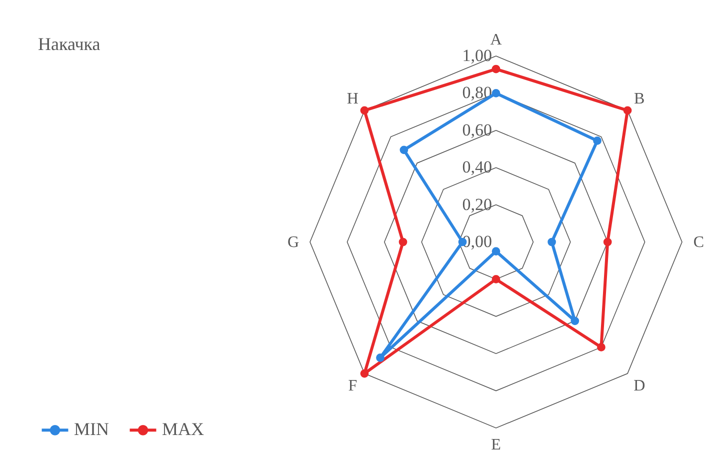 The height and width of the screenshot is (459, 713). Describe the element at coordinates (698, 242) in the screenshot. I see `spoke-label: C` at that location.